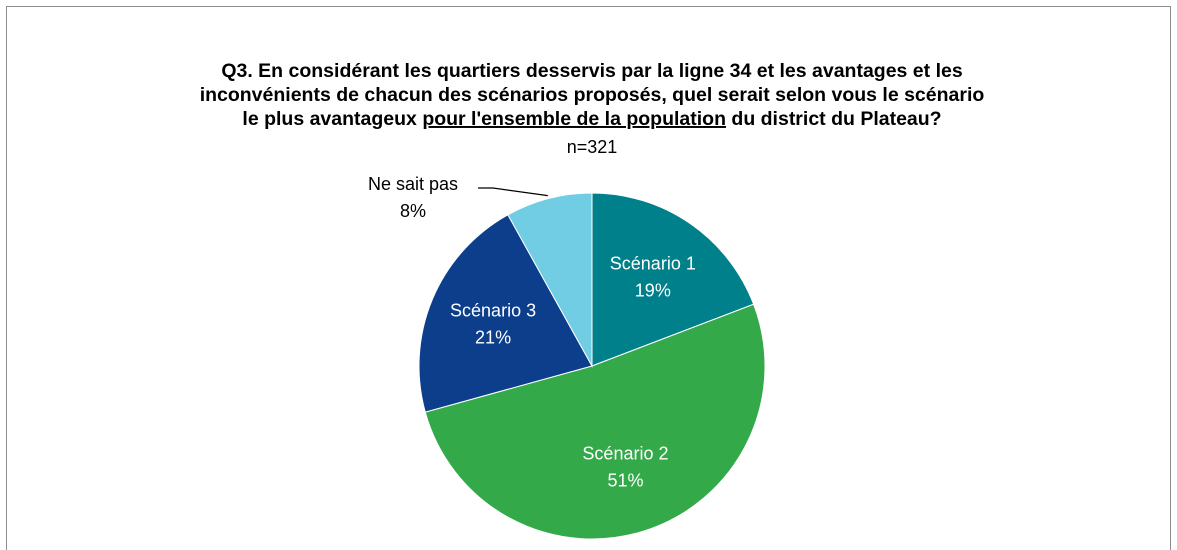  Describe the element at coordinates (413, 211) in the screenshot. I see `slice-value-label: 8%` at that location.